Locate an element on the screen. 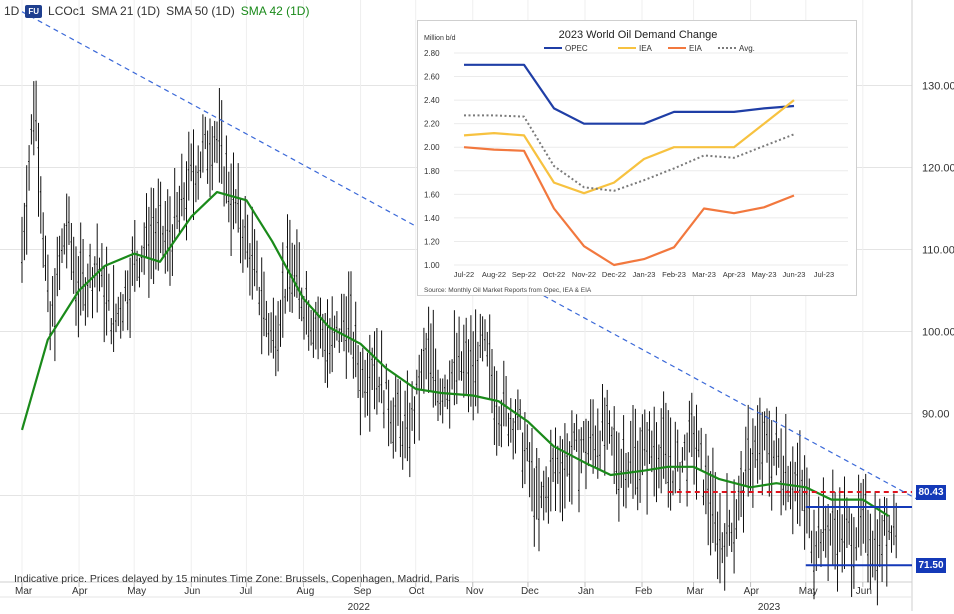  inset-y-tick: 2.40 is located at coordinates (432, 100).